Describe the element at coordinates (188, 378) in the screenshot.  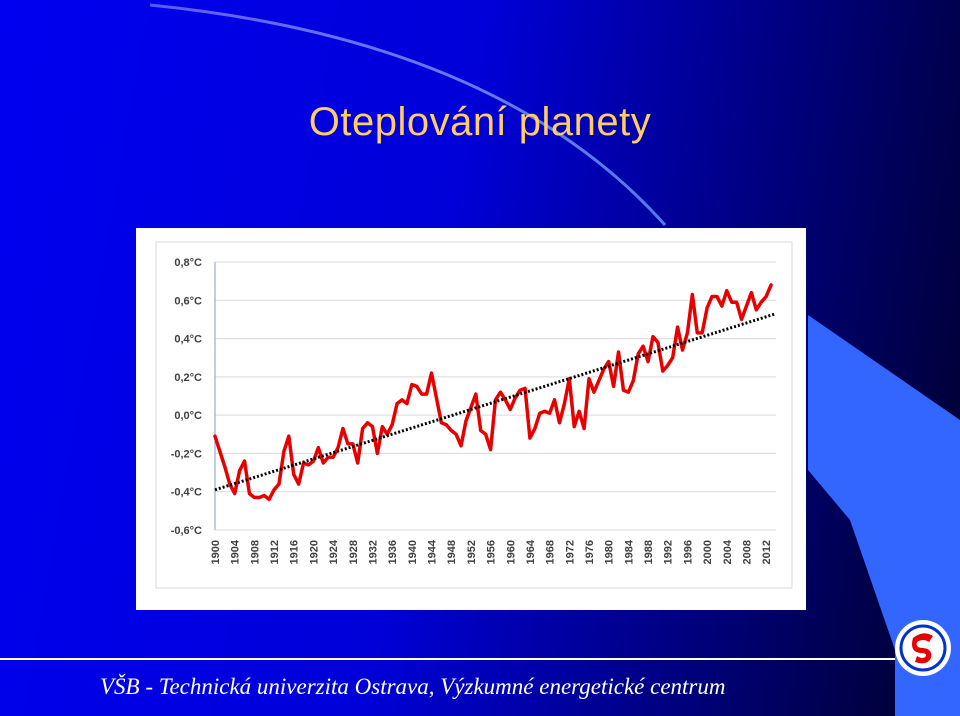
I see `y-tick-label: 0,2°C` at that location.